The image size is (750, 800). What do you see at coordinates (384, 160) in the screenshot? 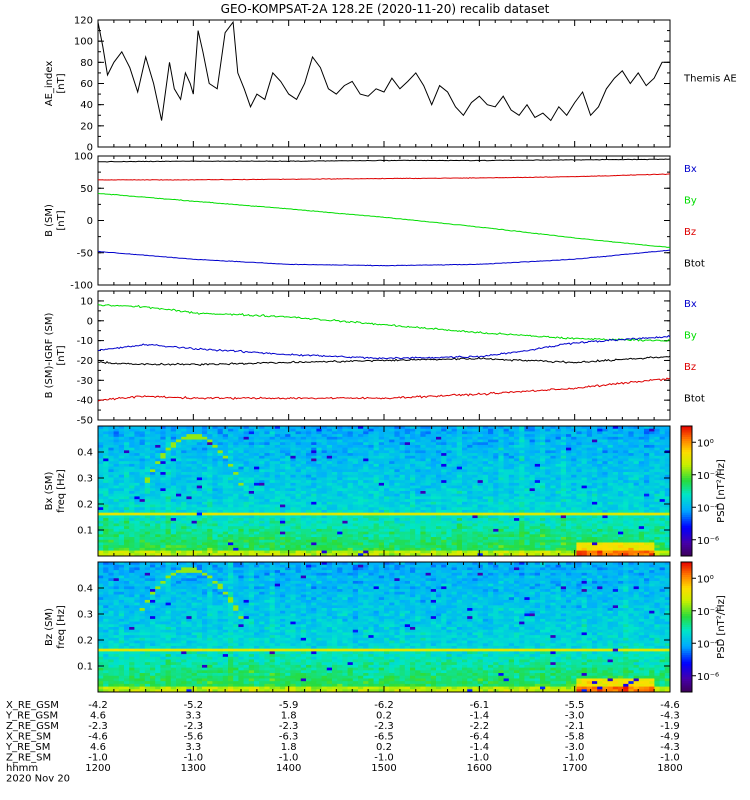
I see `series-line-b_sm-btot` at bounding box center [384, 160].